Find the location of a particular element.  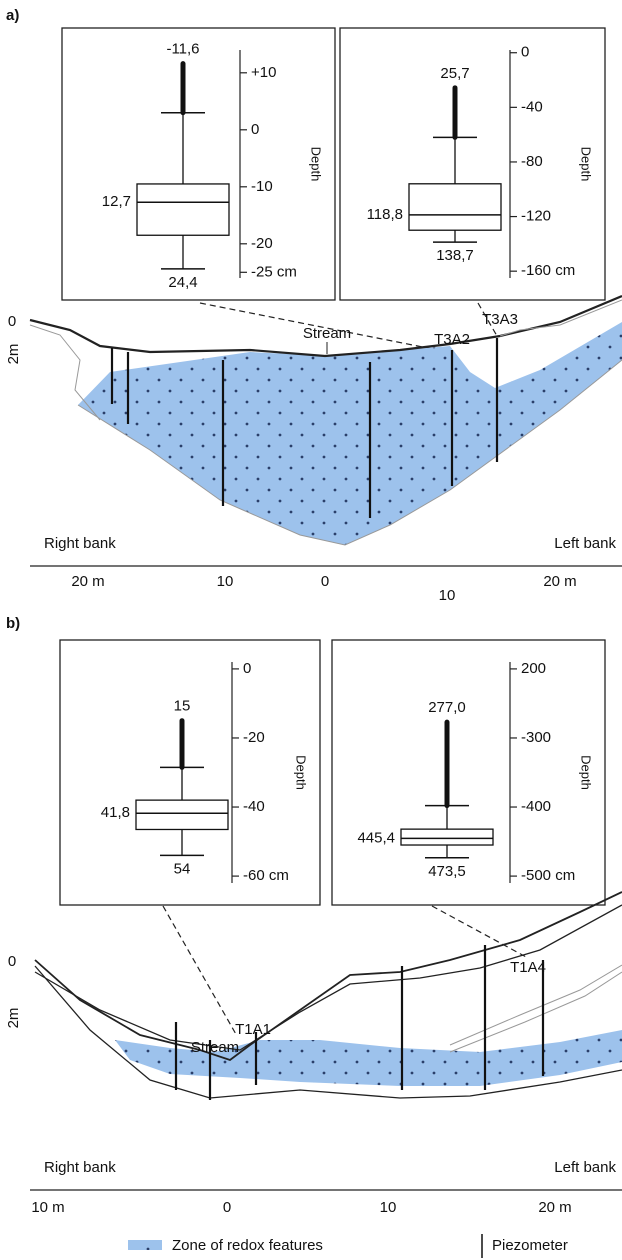

value-label: 138,7 is located at coordinates (455, 255).